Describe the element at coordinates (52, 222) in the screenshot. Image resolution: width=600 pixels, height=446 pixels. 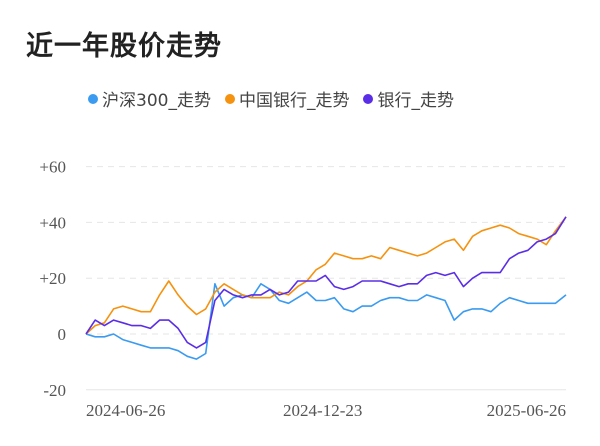
I see `y-tick-label: +40` at that location.